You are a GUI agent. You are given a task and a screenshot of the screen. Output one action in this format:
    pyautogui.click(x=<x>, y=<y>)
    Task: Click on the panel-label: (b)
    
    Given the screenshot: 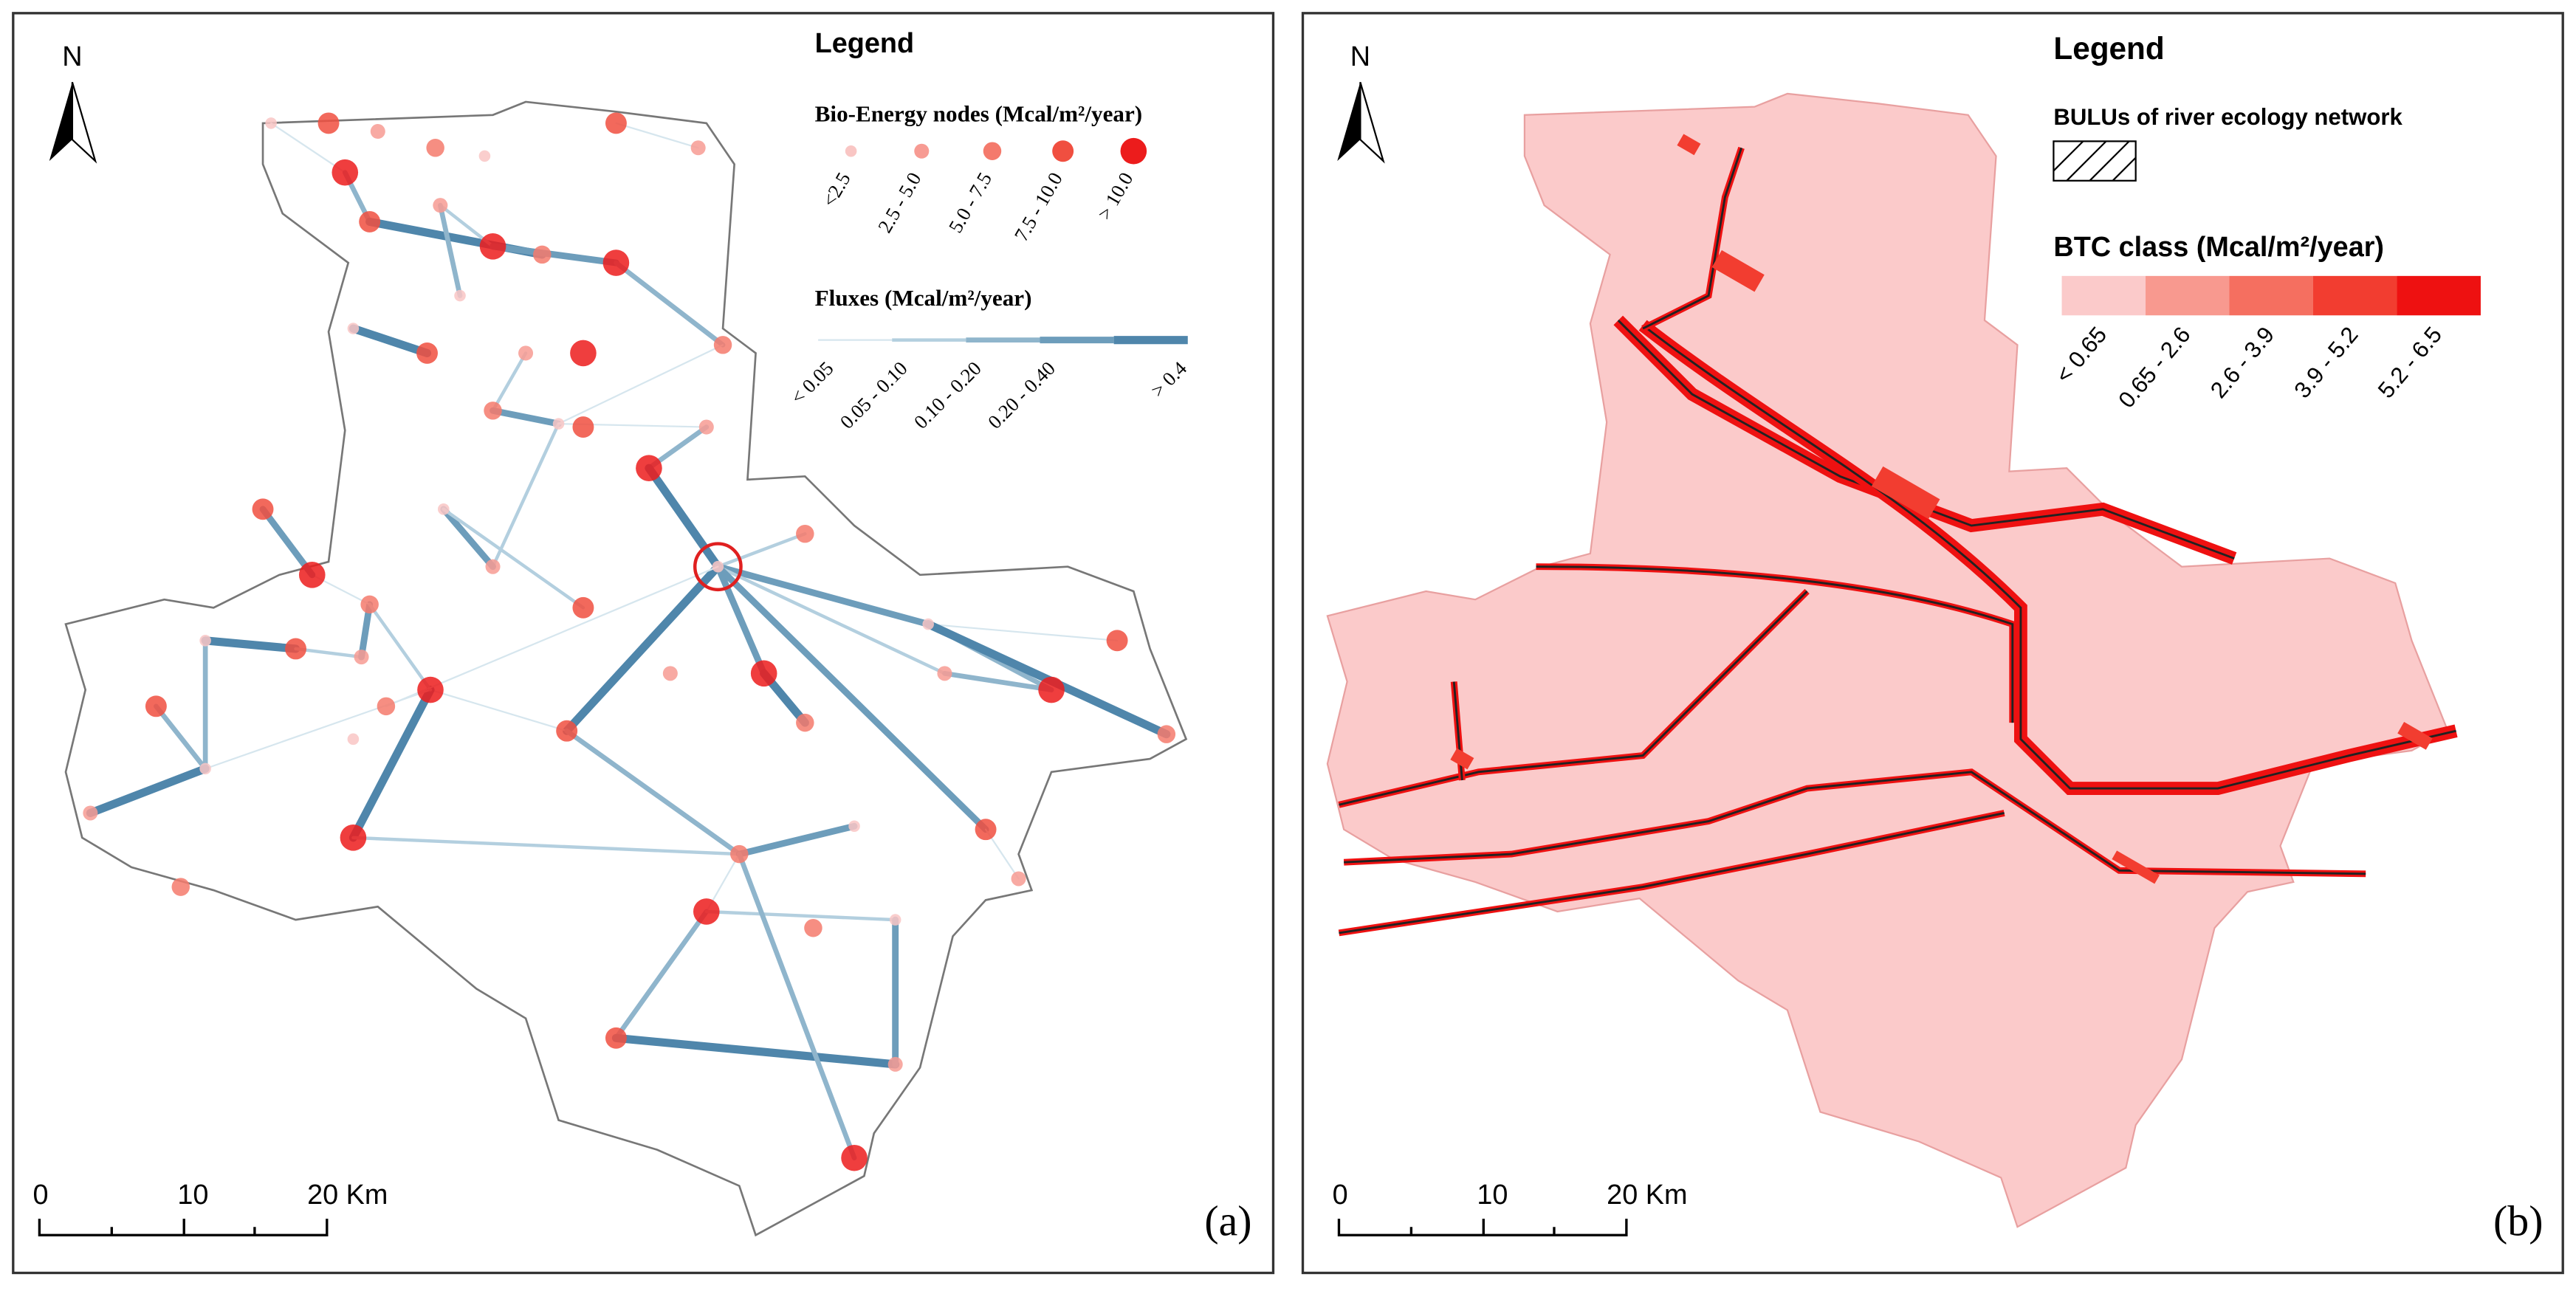 What is the action you would take?
    pyautogui.click(x=2518, y=1220)
    